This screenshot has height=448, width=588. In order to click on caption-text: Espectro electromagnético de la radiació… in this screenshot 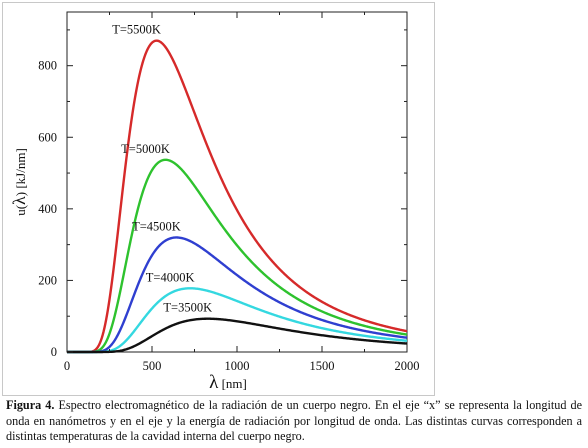, I will do `click(294, 420)`.